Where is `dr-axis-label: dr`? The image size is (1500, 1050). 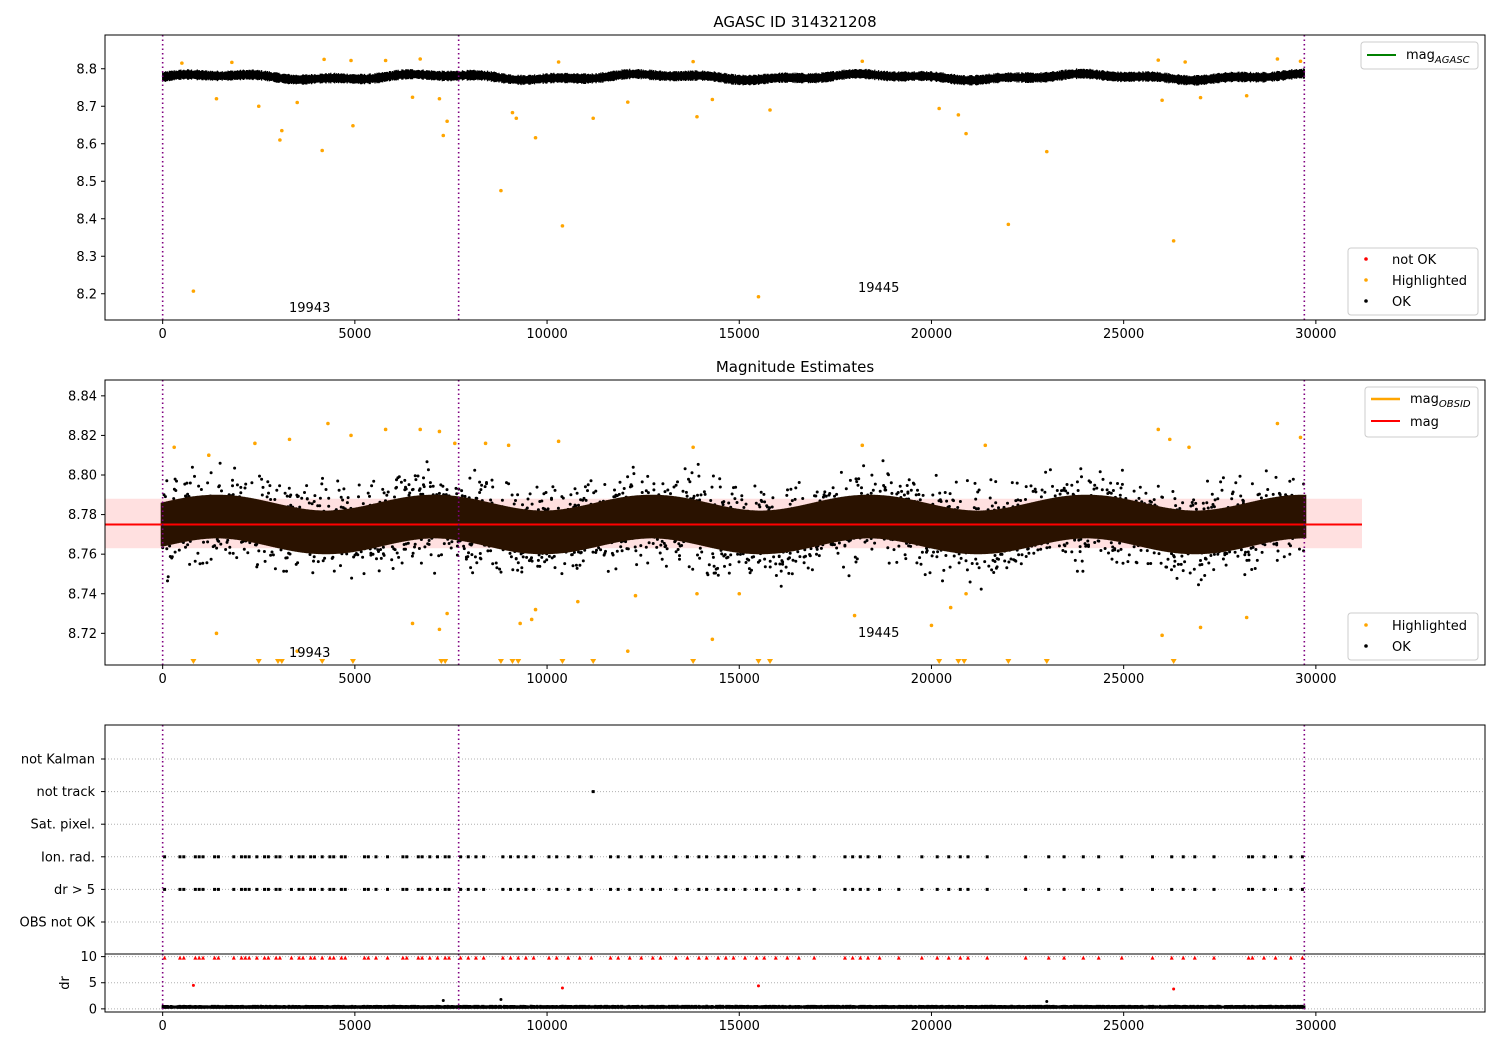 dr-axis-label: dr is located at coordinates (65, 983).